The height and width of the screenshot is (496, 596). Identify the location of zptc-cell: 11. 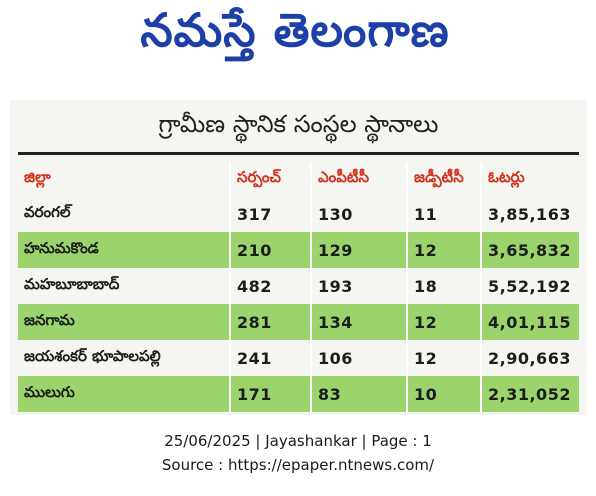
(443, 214).